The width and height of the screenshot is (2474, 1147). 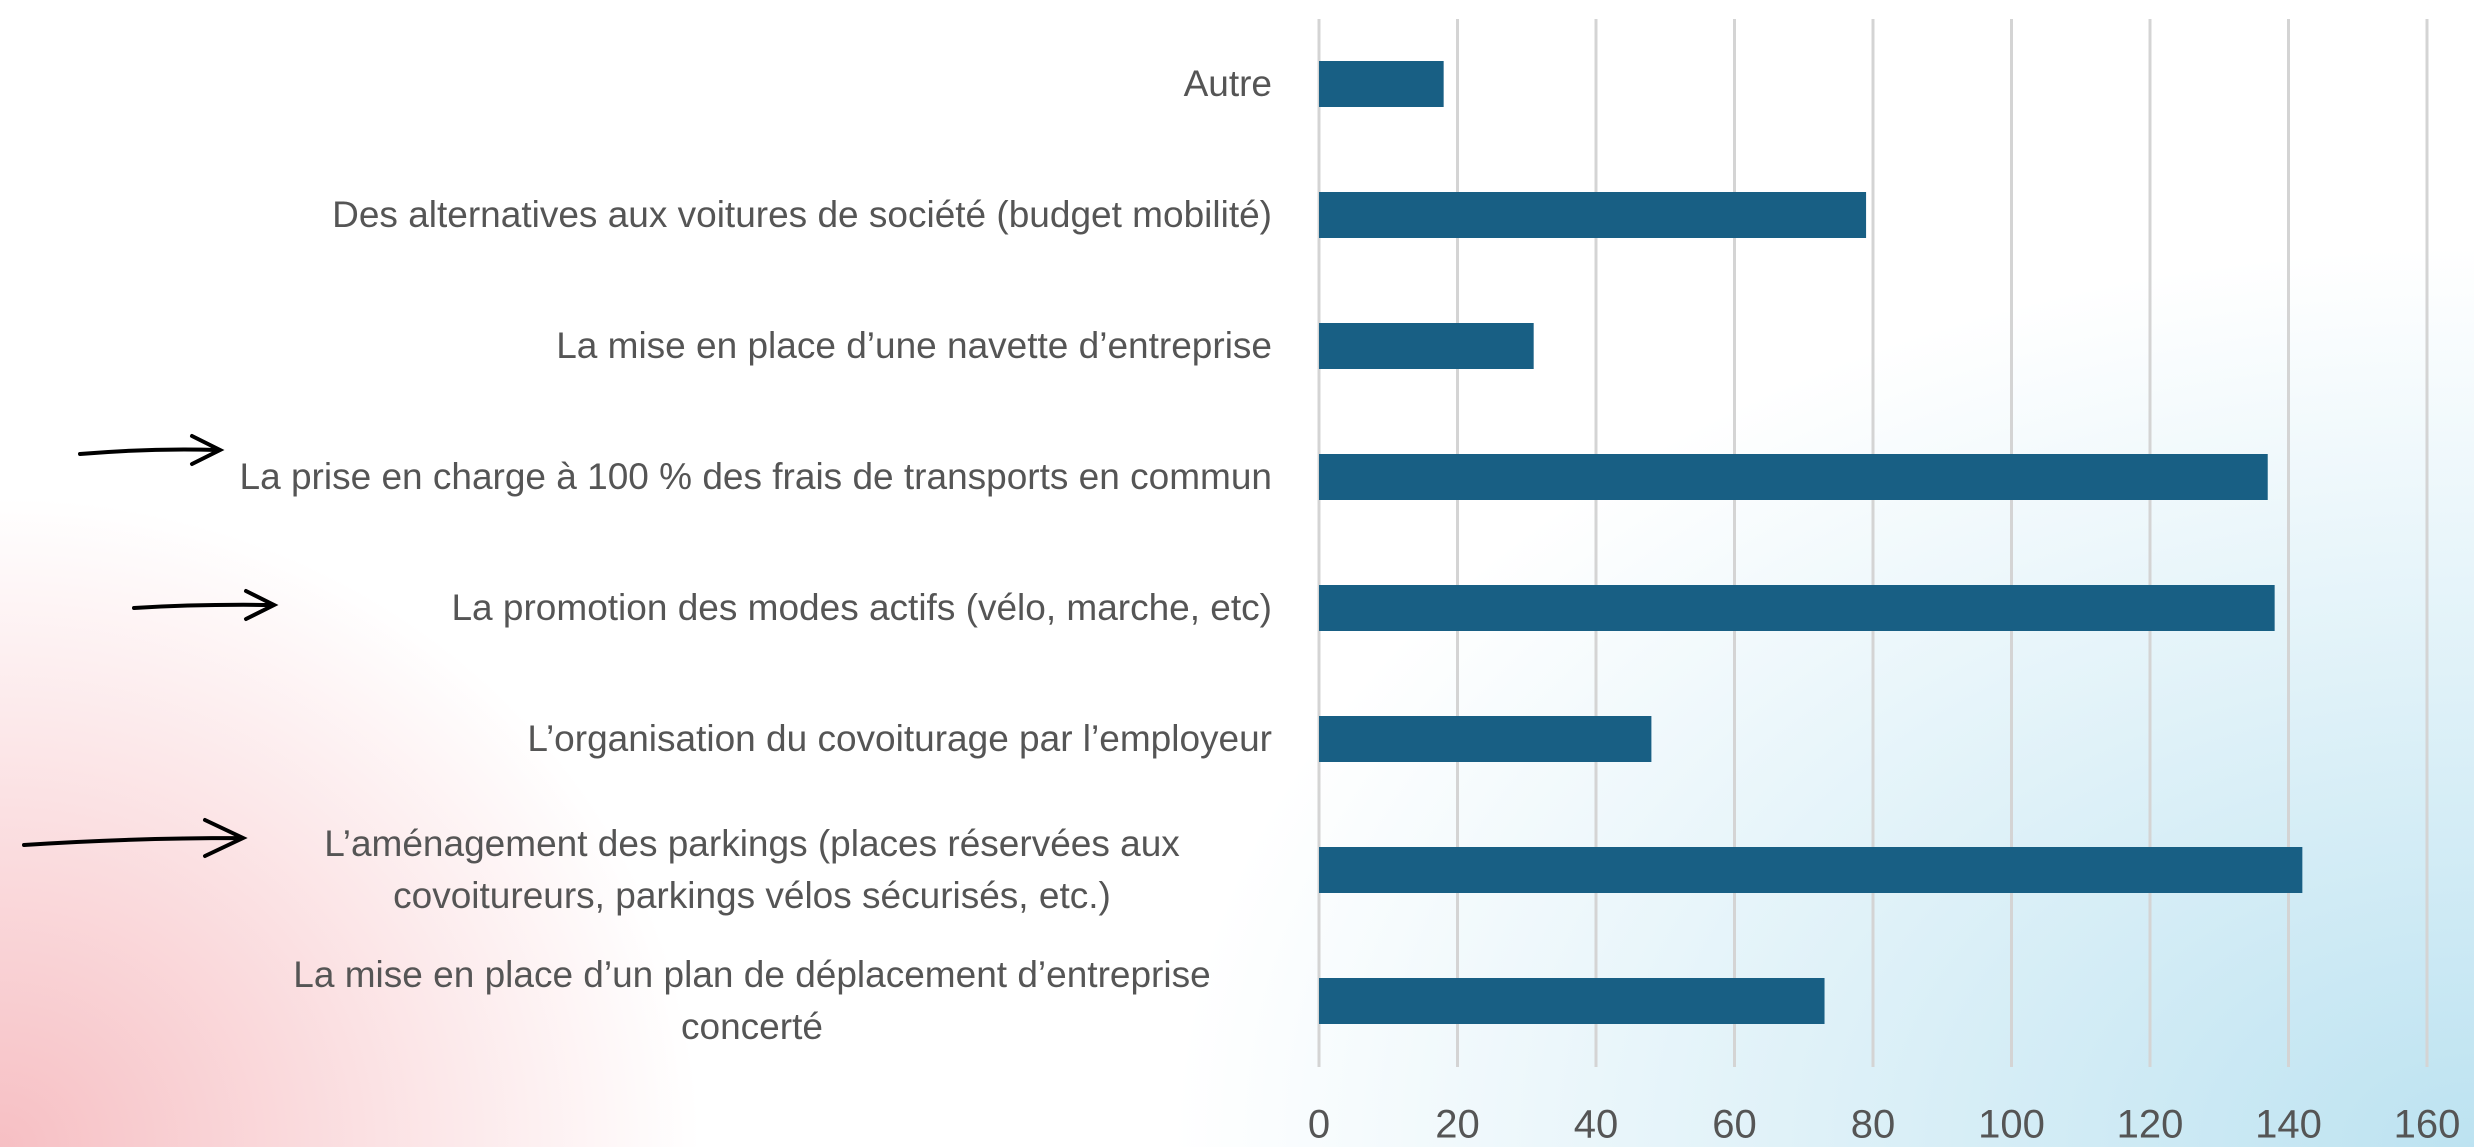 I want to click on x-tick-label: 100, so click(x=2011, y=1125).